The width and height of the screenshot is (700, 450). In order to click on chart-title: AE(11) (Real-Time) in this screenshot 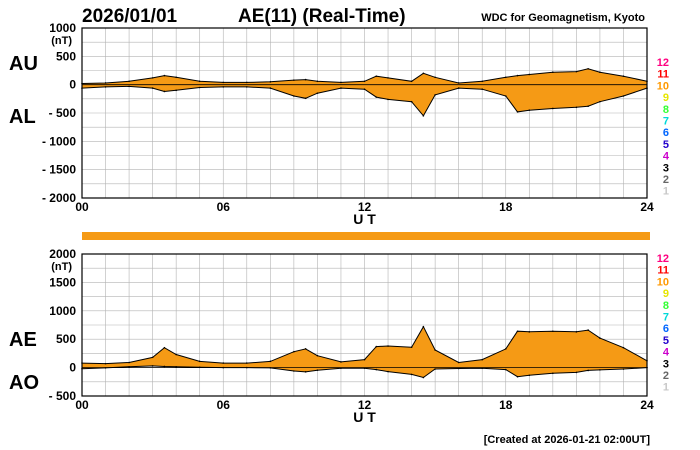, I will do `click(322, 16)`.